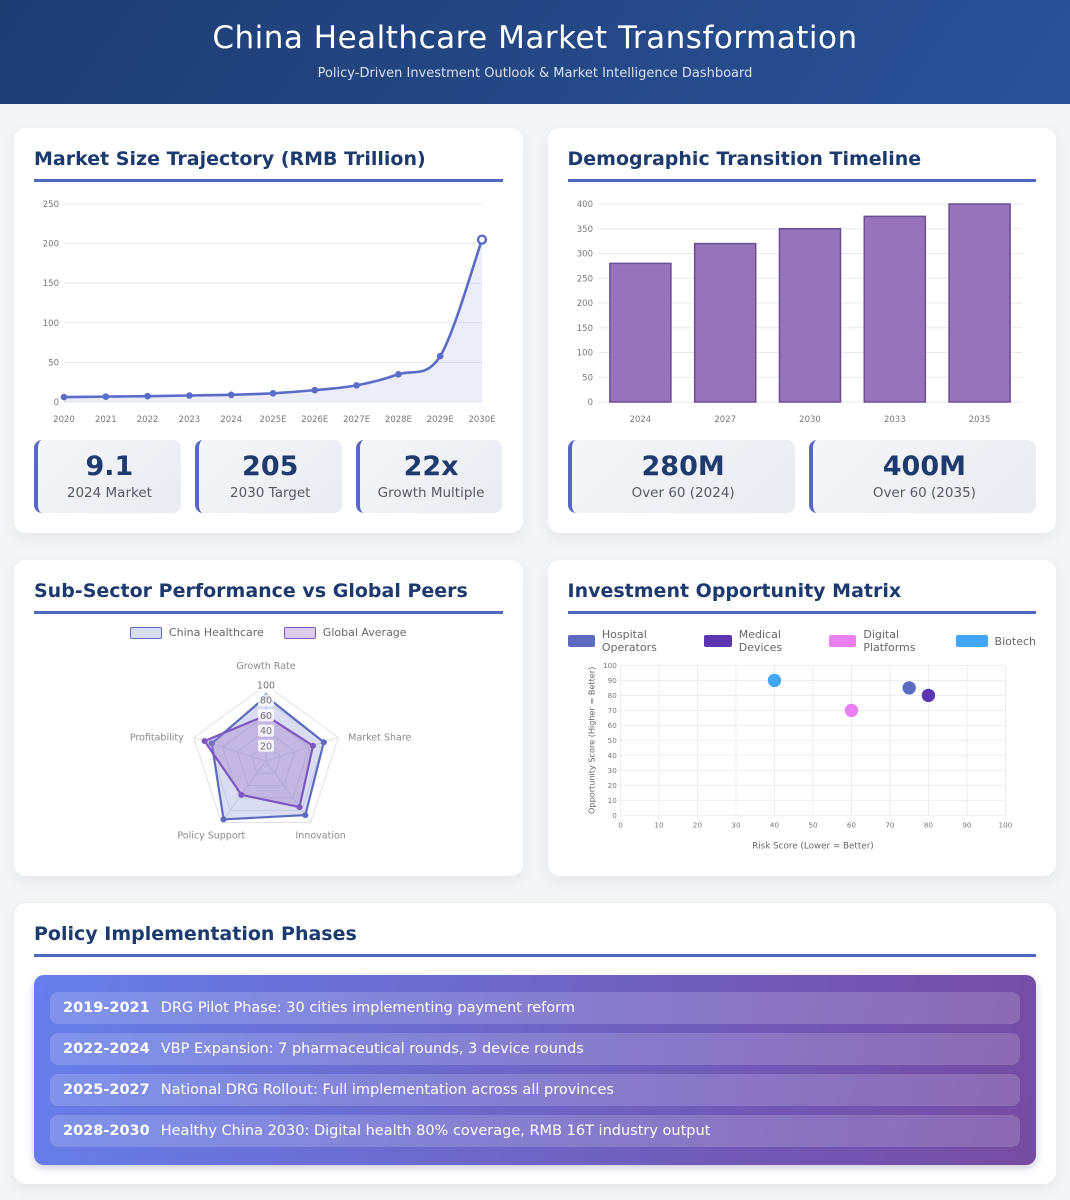 The image size is (1070, 1200). I want to click on x-axis-title: Risk Score (Lower = Better), so click(813, 847).